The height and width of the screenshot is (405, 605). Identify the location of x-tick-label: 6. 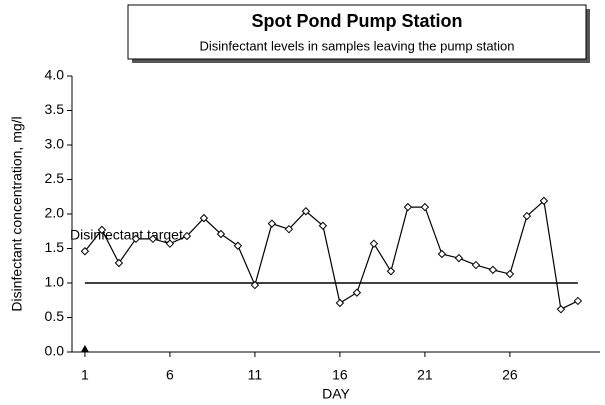
(170, 375).